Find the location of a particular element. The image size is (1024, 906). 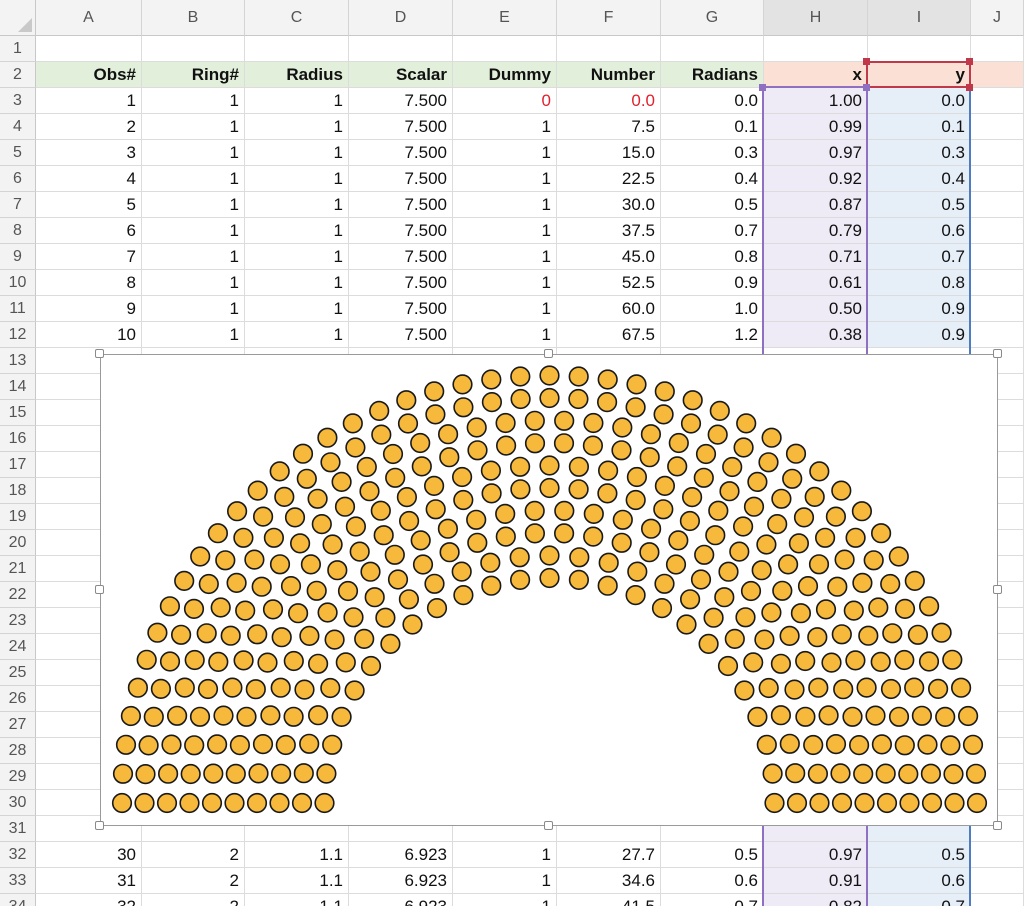

row-header-16: 16 is located at coordinates (18, 439).